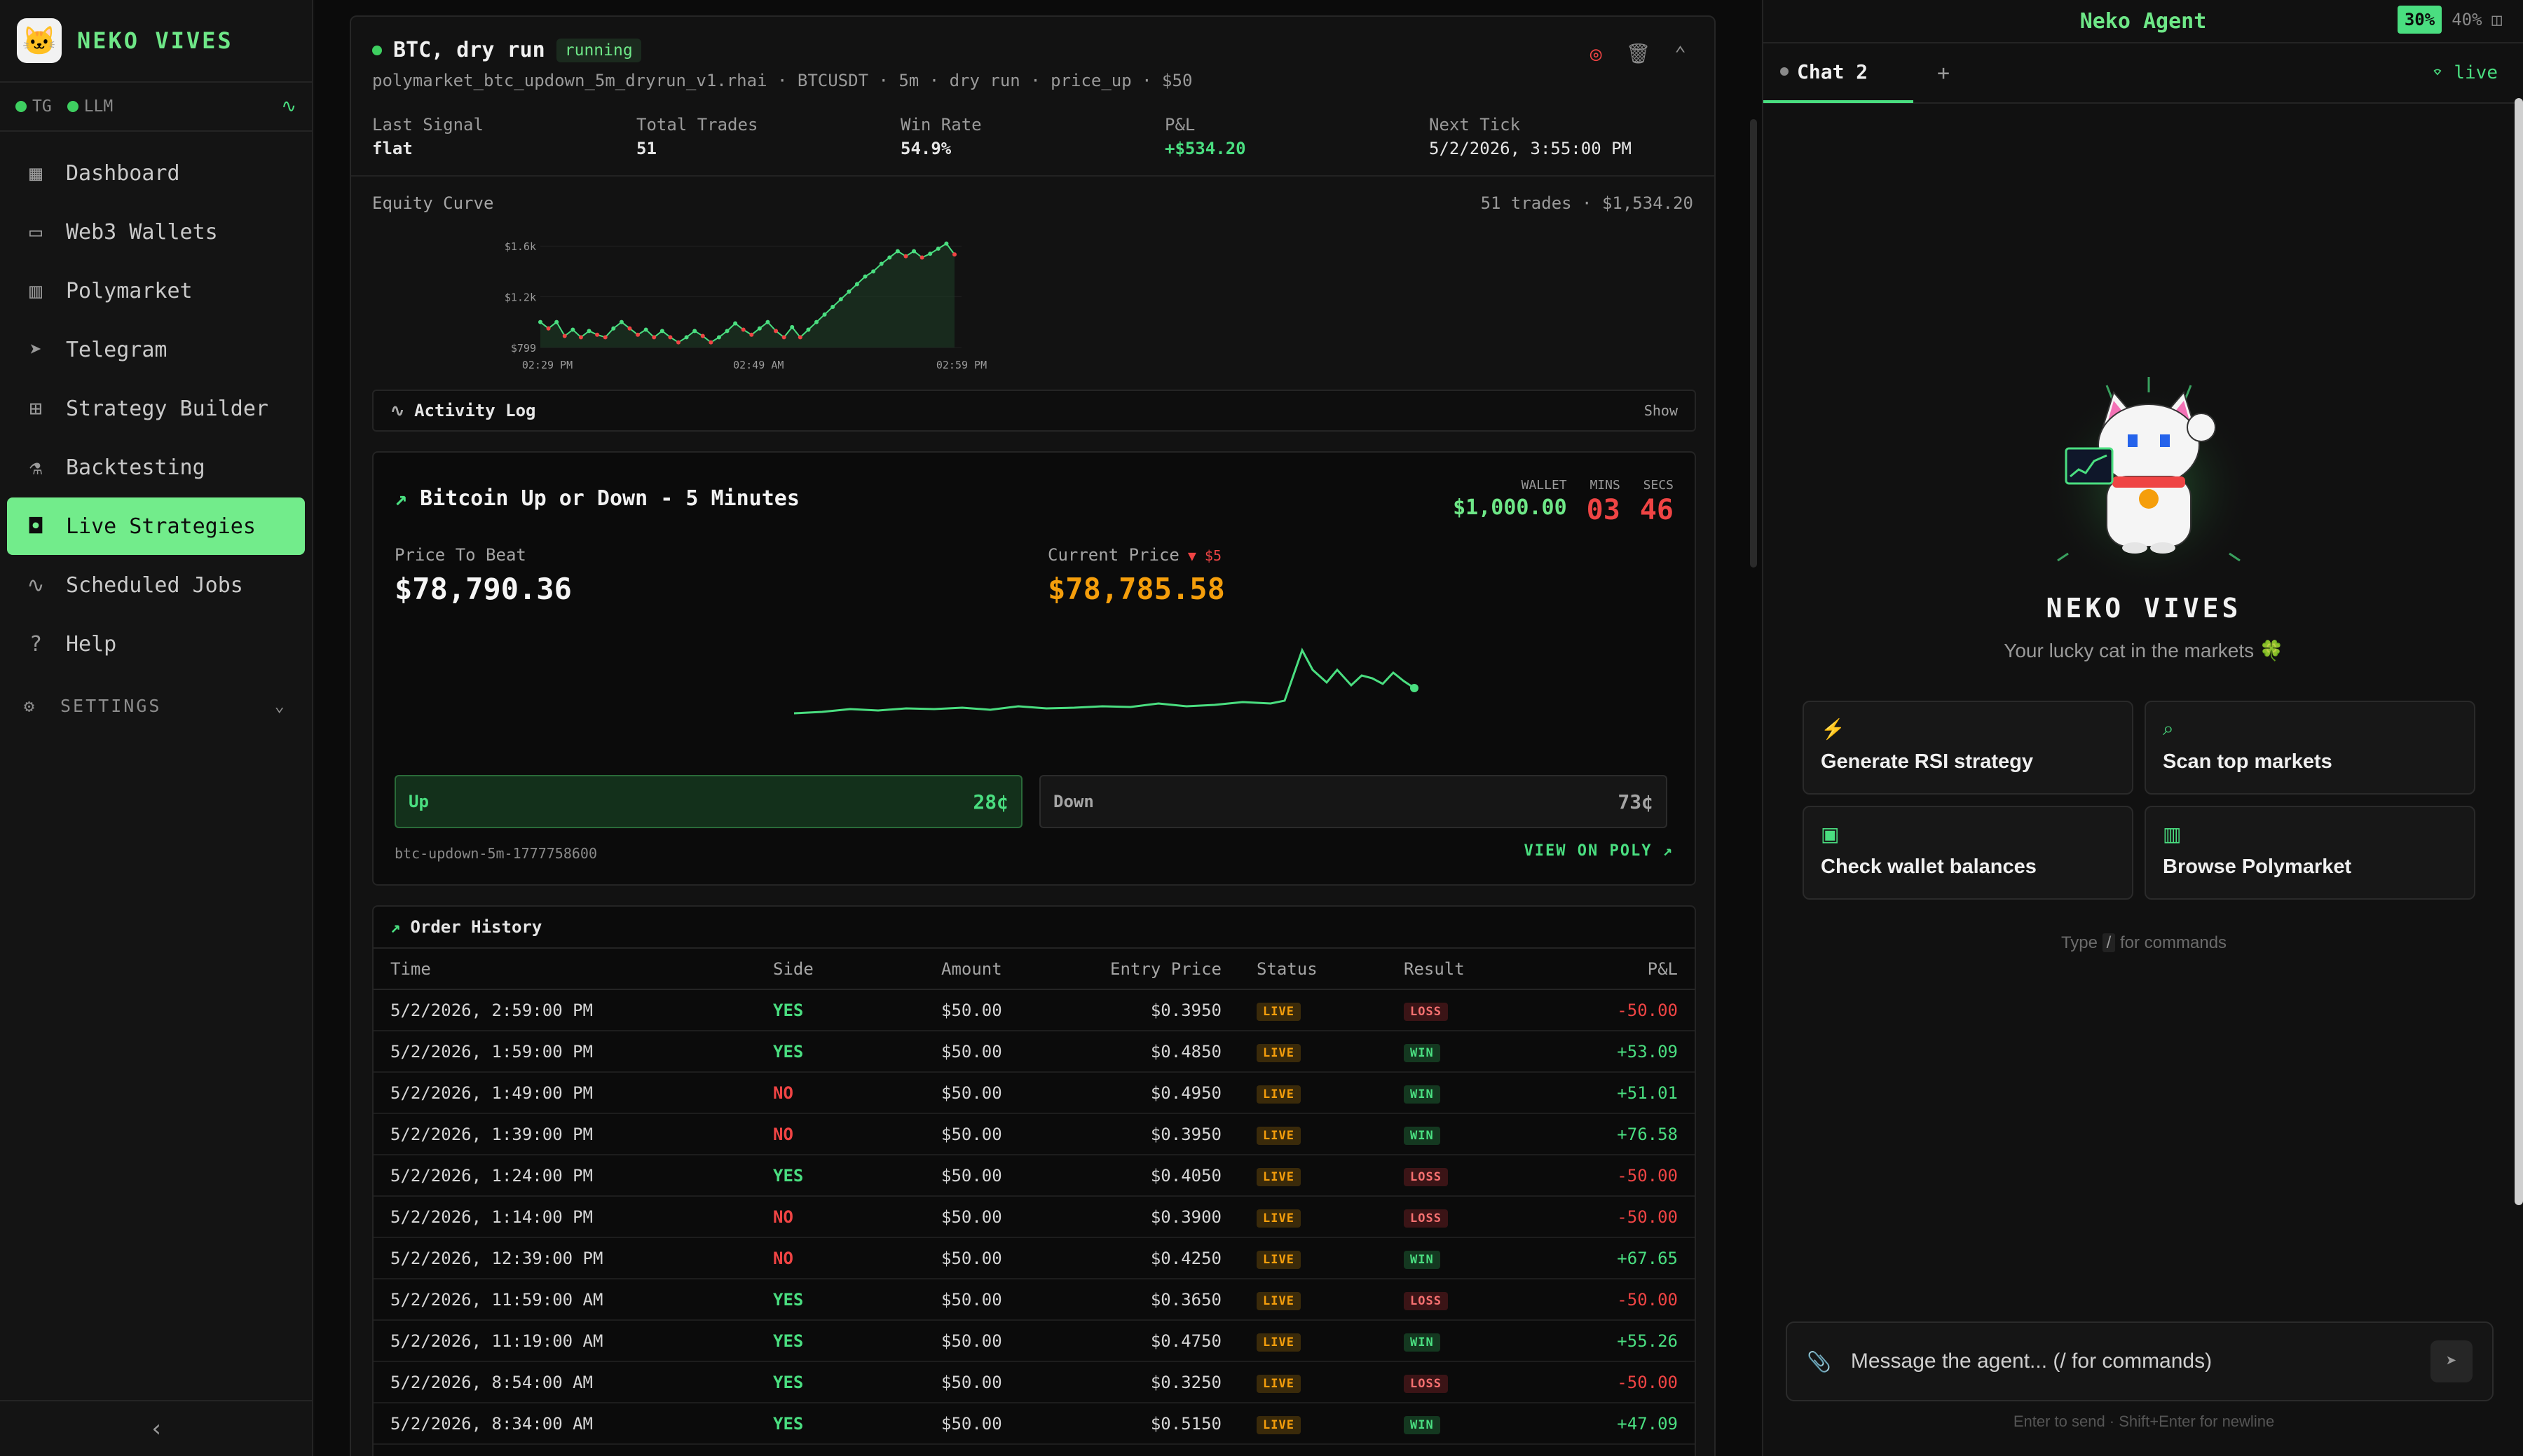 The width and height of the screenshot is (2523, 1456). Describe the element at coordinates (1599, 851) in the screenshot. I see `view-on-poly-link: VIEW ON POLY ↗` at that location.